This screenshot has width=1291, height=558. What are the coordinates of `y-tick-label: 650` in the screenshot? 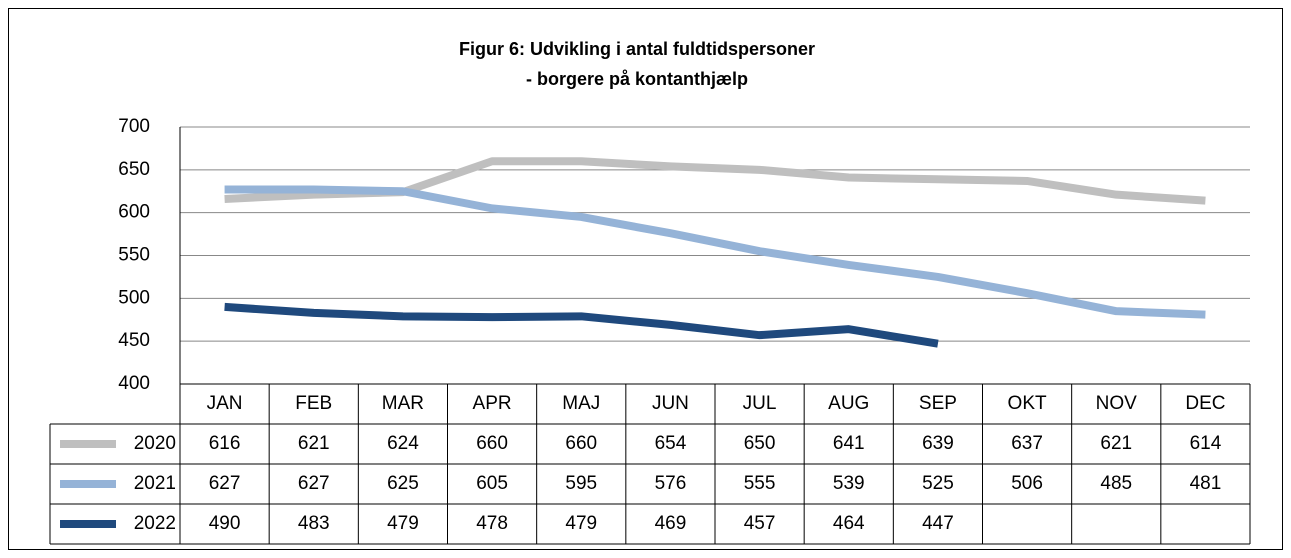 It's located at (134, 169).